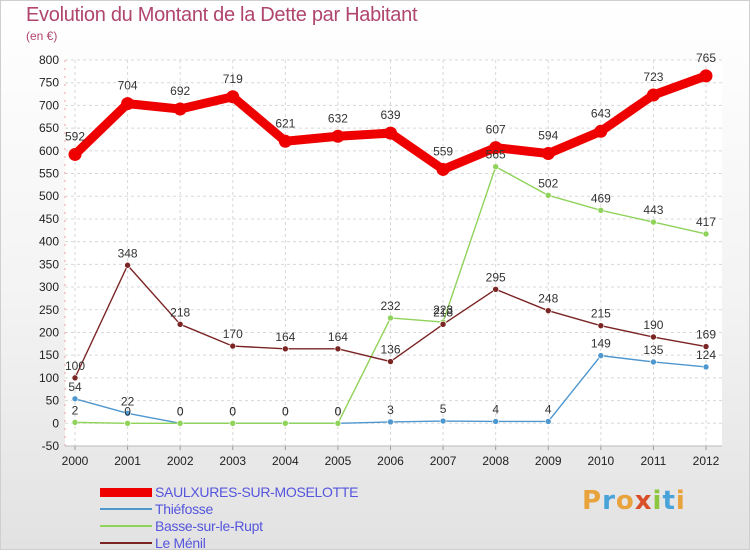 This screenshot has width=750, height=552. Describe the element at coordinates (390, 410) in the screenshot. I see `data-label-thiefosse: 3` at that location.